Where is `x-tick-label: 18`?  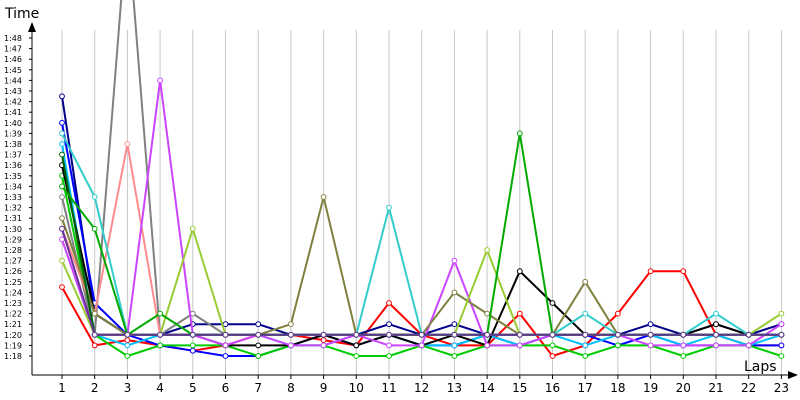 x-tick-label: 18 is located at coordinates (617, 388).